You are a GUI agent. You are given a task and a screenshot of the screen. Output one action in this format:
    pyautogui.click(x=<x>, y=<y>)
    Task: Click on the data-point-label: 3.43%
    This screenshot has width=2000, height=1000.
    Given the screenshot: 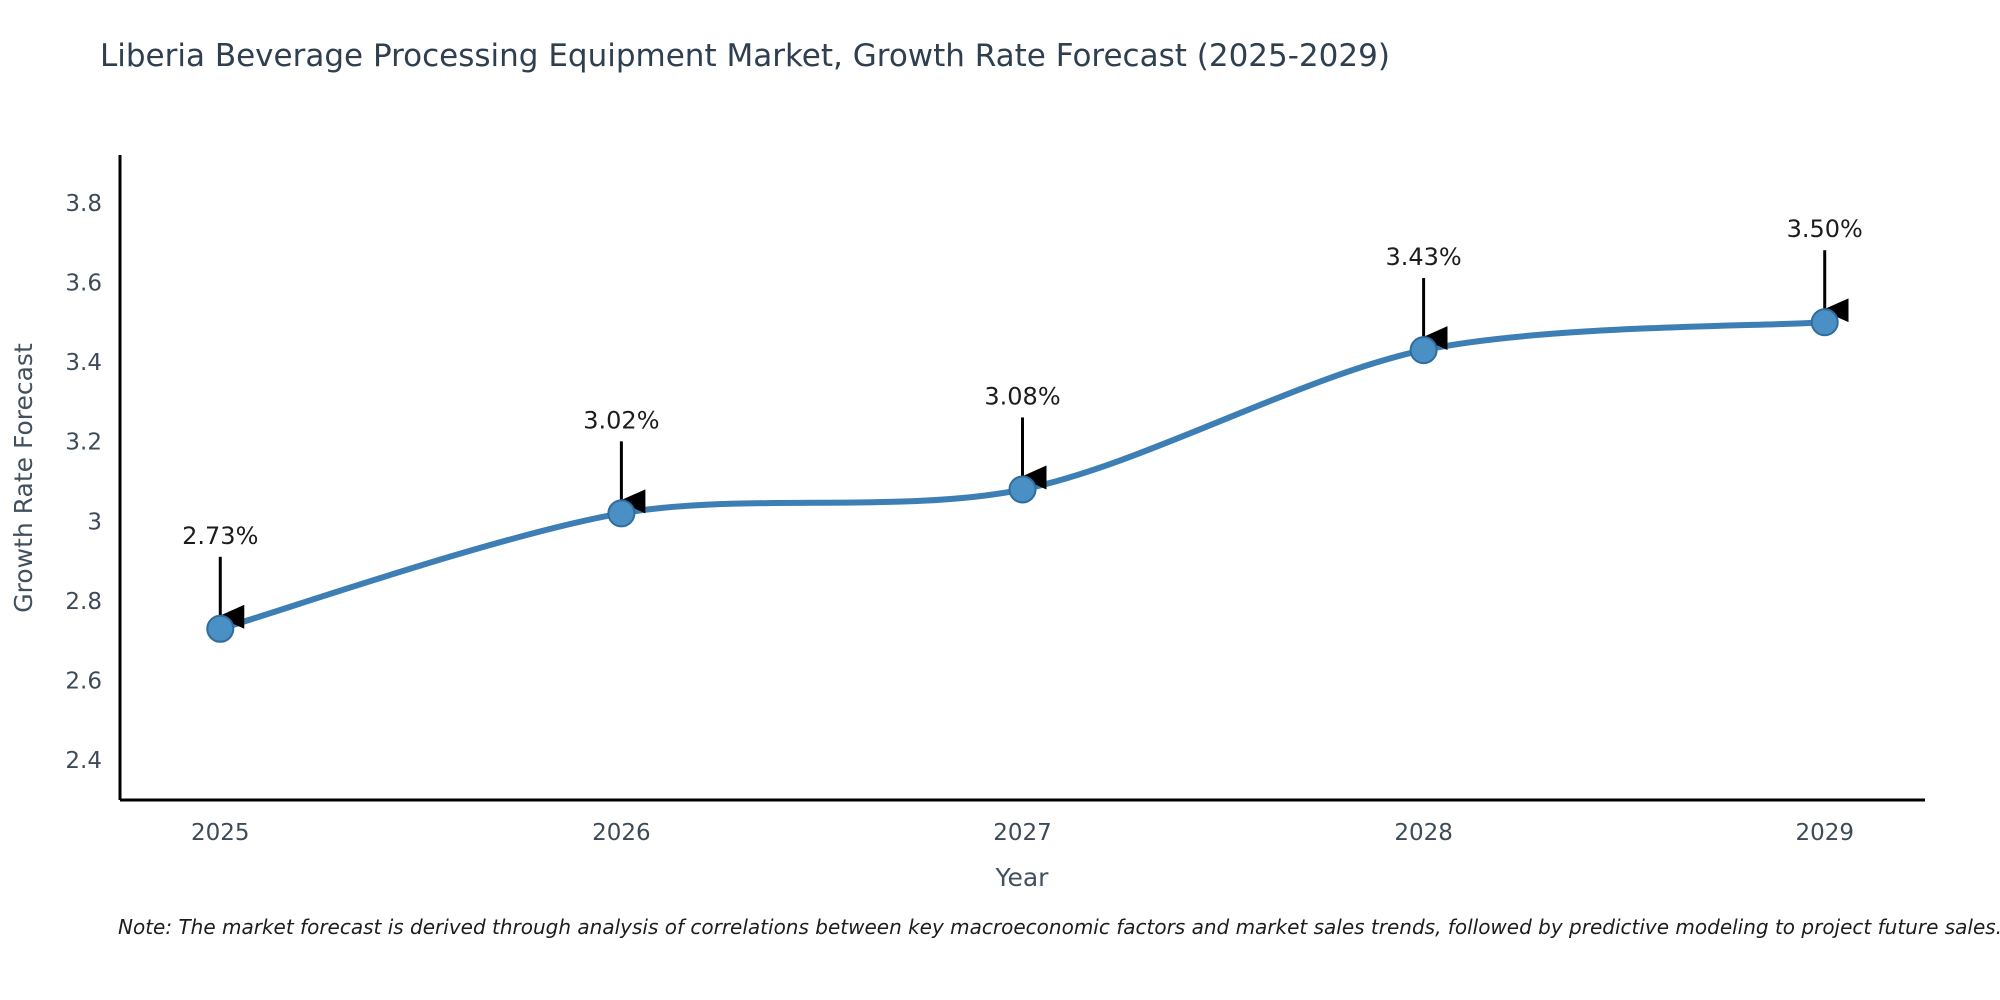 What is the action you would take?
    pyautogui.click(x=1423, y=257)
    